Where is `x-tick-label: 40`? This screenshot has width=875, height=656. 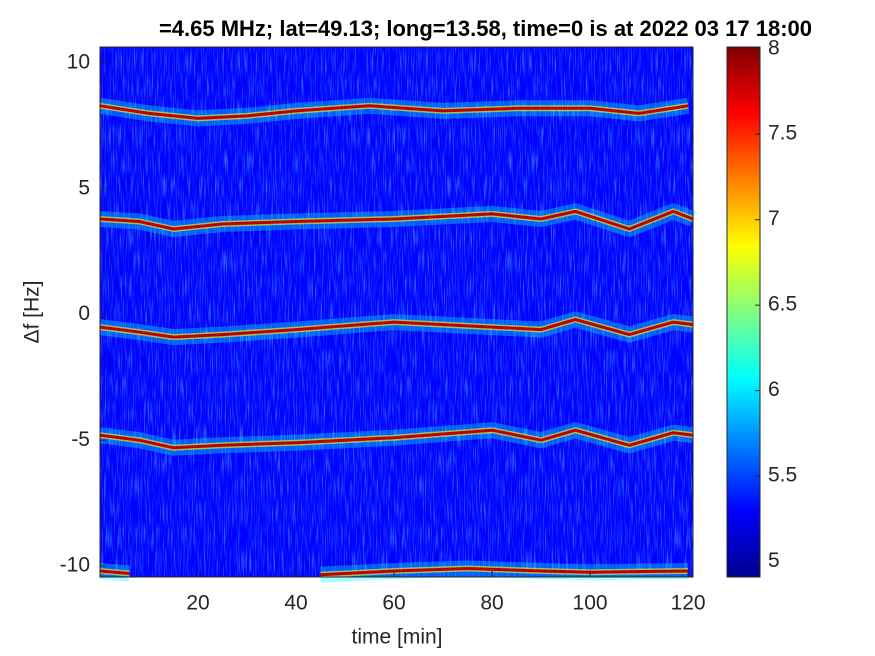 x-tick-label: 40 is located at coordinates (295, 603).